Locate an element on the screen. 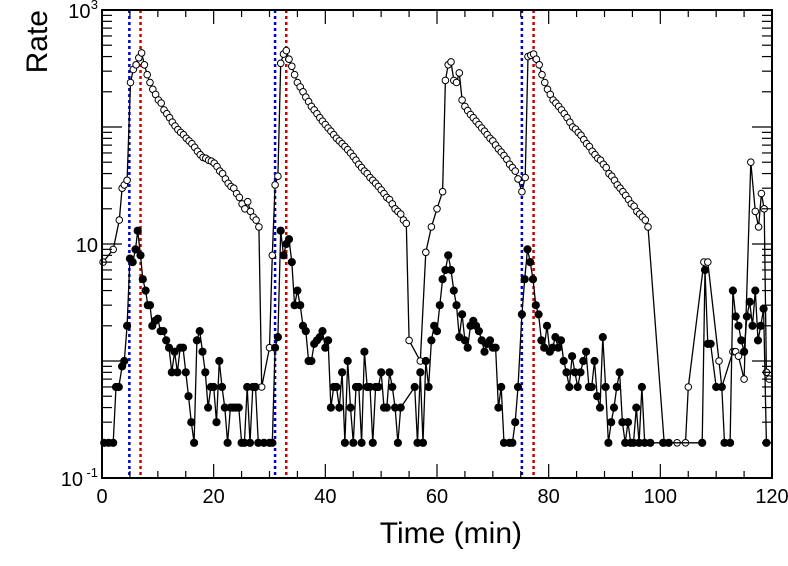  y-tick-label-1: 10 is located at coordinates (87, 246).